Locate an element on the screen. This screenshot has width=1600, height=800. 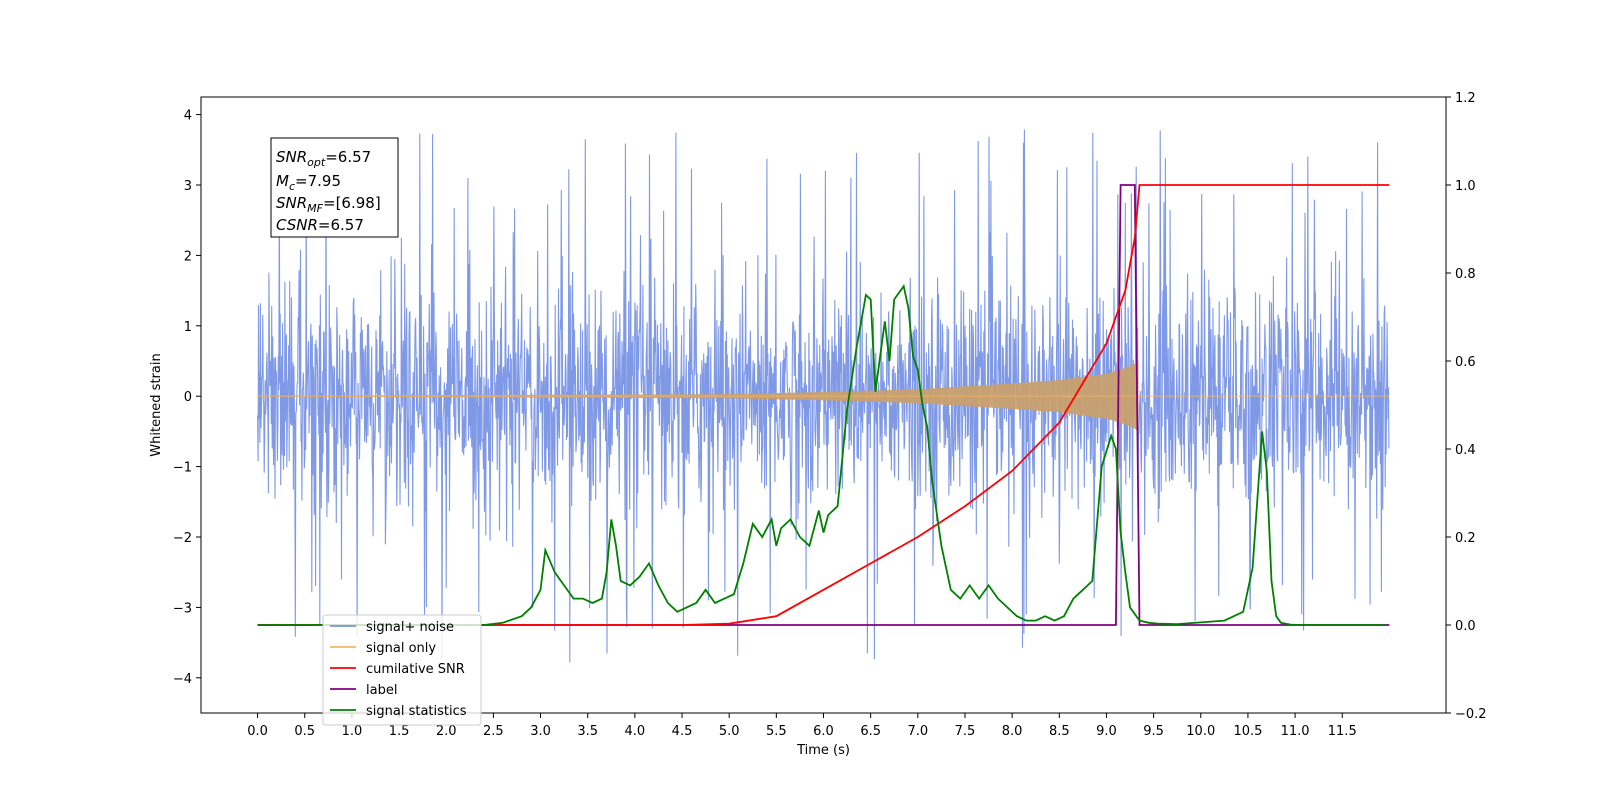
y-tick-label-left: 3 is located at coordinates (188, 186).